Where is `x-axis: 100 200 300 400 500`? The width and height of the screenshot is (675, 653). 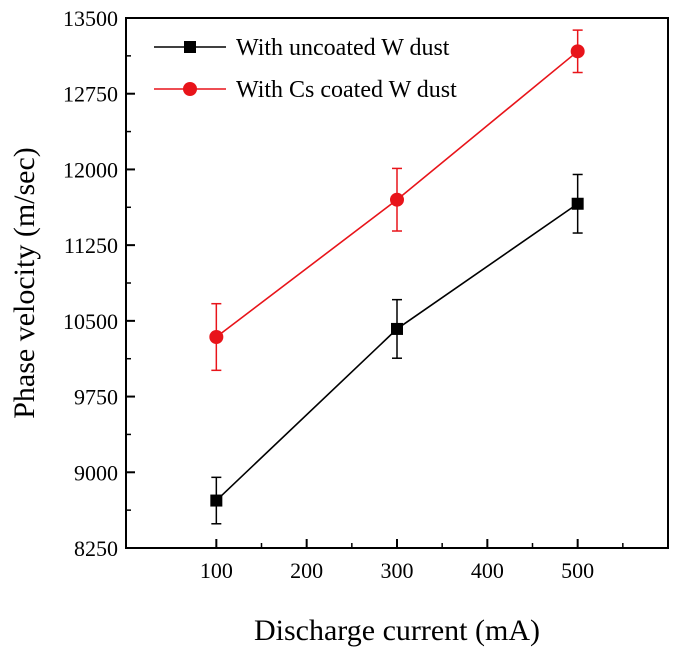
x-axis: 100 200 300 400 500 is located at coordinates (412, 561).